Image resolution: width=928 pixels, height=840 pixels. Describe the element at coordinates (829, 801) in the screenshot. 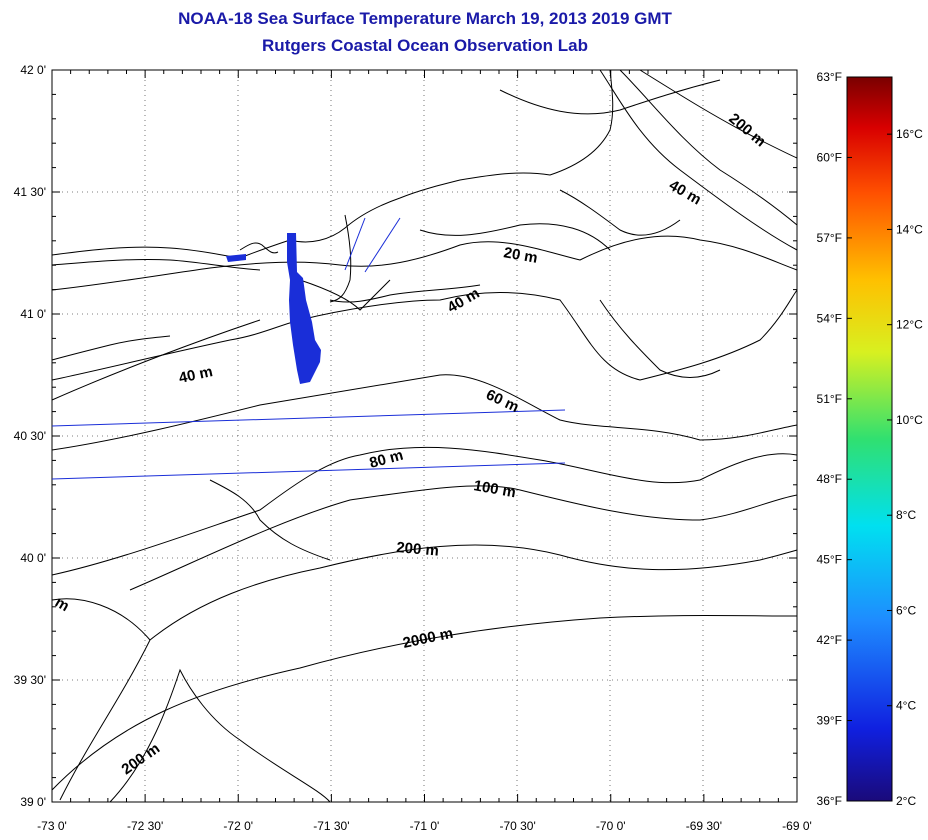

I see `fahrenheit-label: 36°F` at that location.